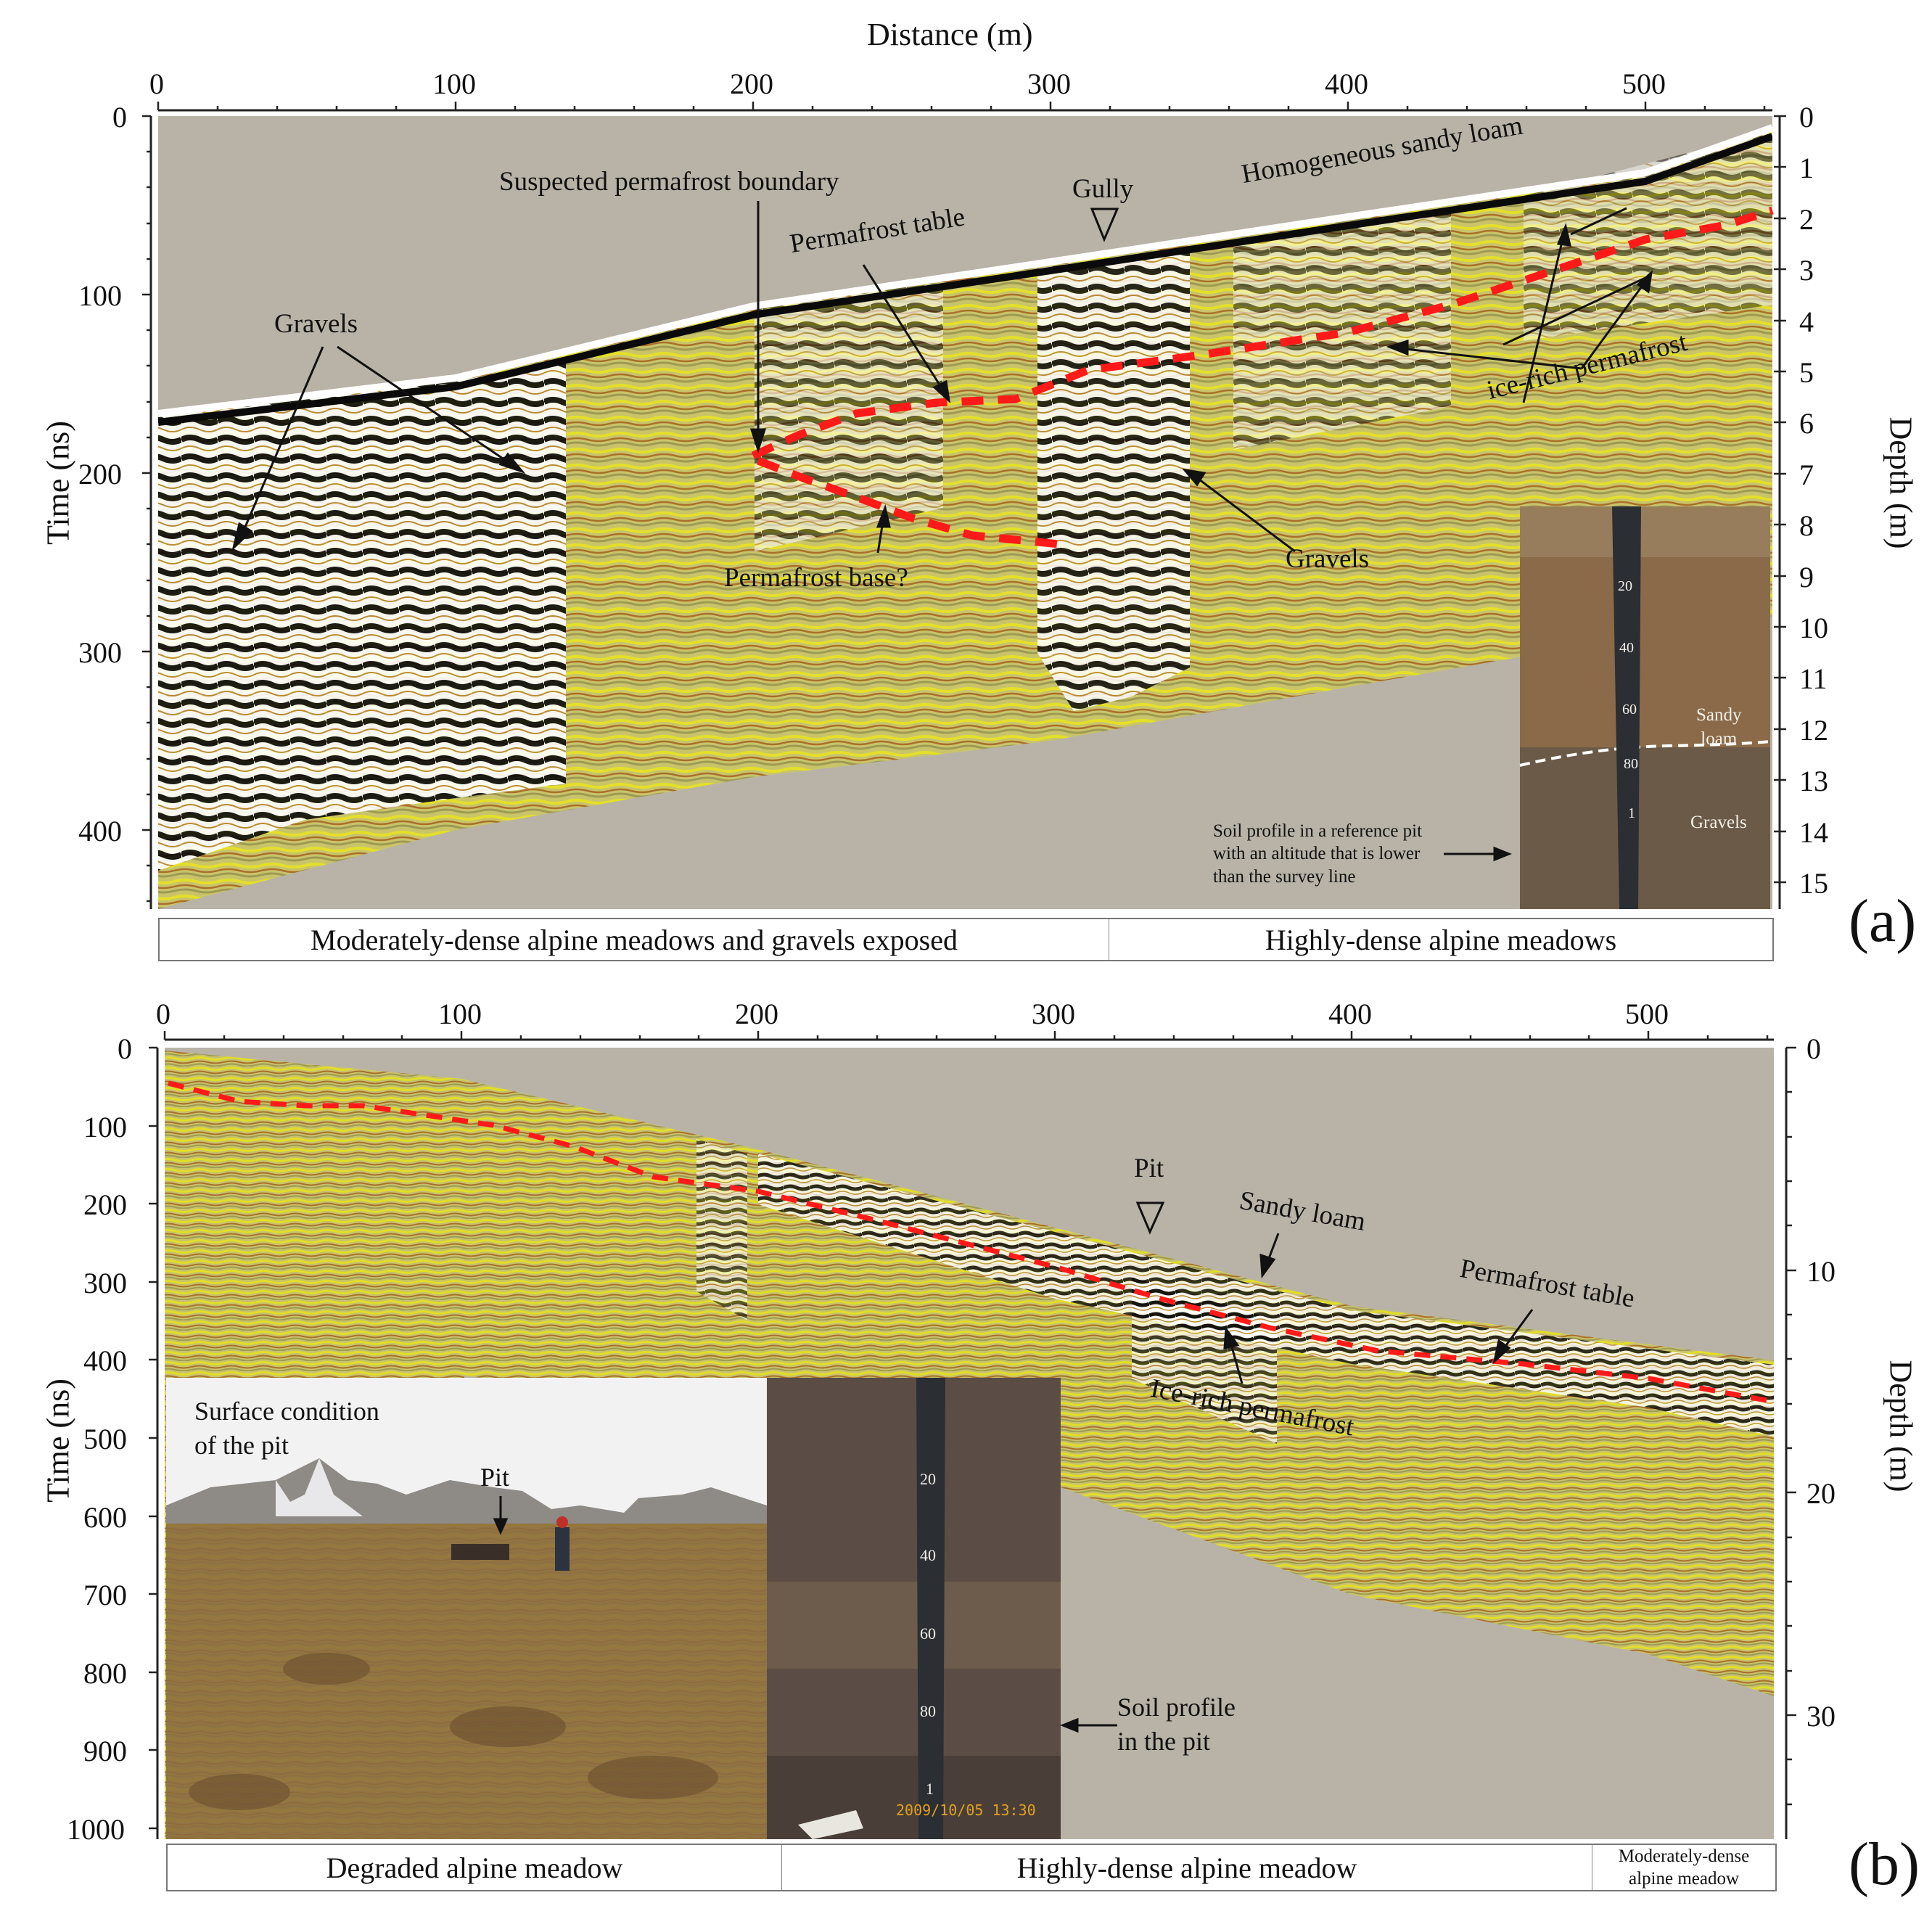 The image size is (1932, 1919). What do you see at coordinates (1813, 883) in the screenshot?
I see `depth-tick-label: 15` at bounding box center [1813, 883].